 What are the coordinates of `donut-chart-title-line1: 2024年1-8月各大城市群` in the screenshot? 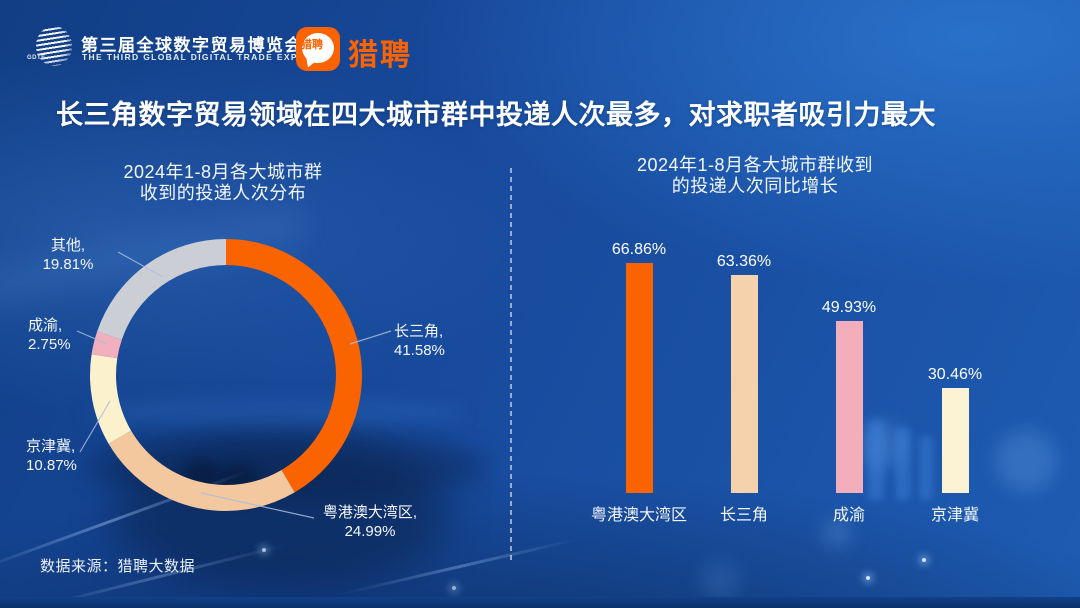 It's located at (223, 172).